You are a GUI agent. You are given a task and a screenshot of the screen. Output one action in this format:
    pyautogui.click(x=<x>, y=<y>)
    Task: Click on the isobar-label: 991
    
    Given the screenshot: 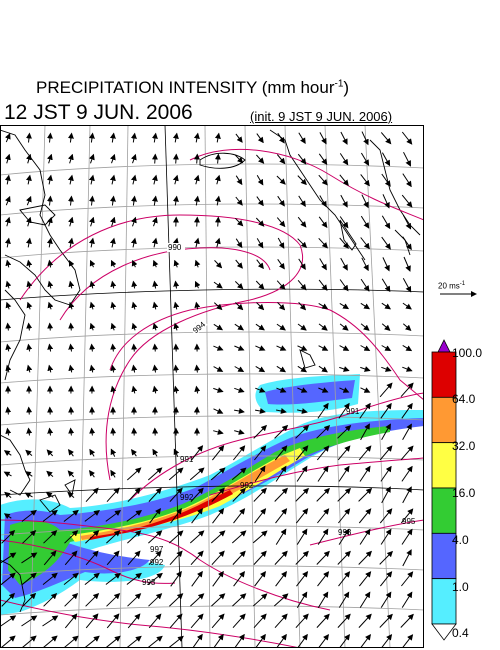 What is the action you would take?
    pyautogui.click(x=187, y=459)
    